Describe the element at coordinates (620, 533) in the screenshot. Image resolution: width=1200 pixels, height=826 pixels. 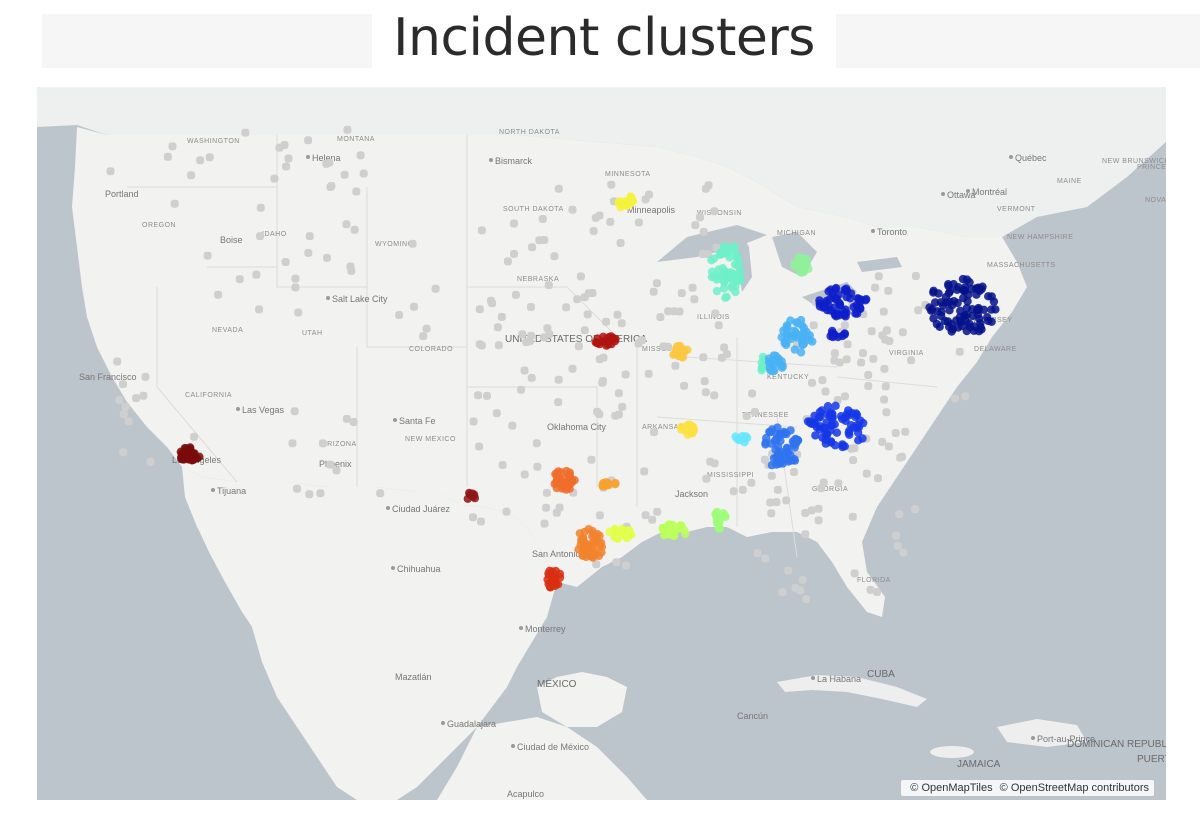
I see `cluster-beaumont` at that location.